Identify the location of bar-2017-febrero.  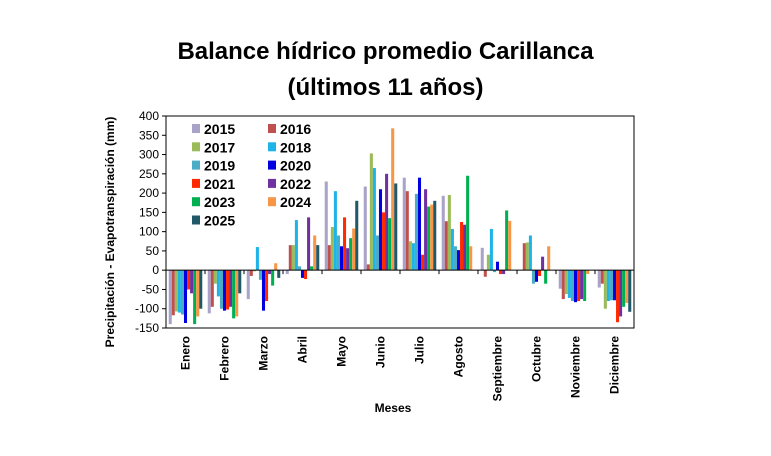
(215, 277).